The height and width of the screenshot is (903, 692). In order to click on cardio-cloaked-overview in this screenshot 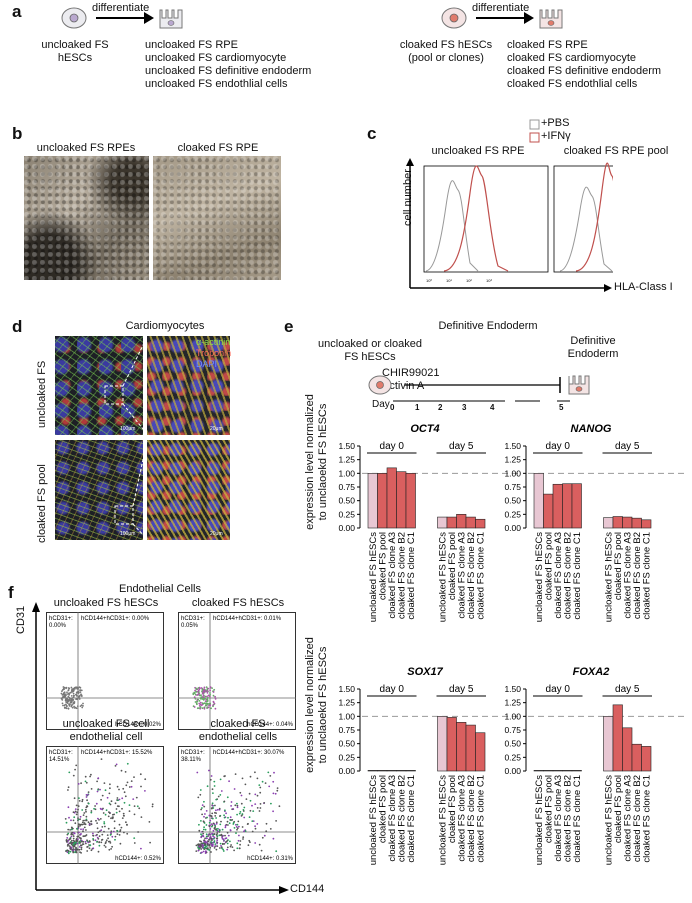, I will do `click(99, 490)`.